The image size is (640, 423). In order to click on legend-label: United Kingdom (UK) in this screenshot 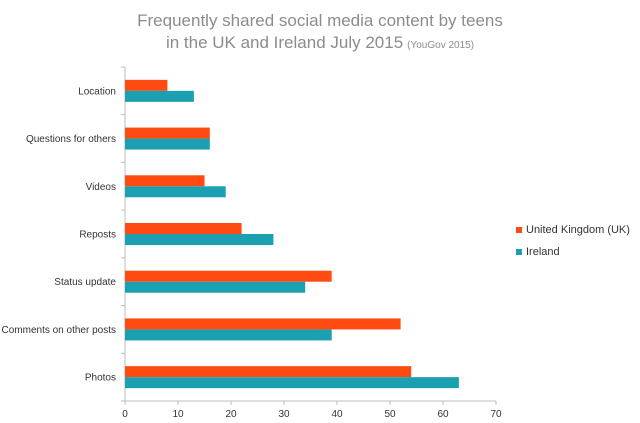, I will do `click(578, 230)`.